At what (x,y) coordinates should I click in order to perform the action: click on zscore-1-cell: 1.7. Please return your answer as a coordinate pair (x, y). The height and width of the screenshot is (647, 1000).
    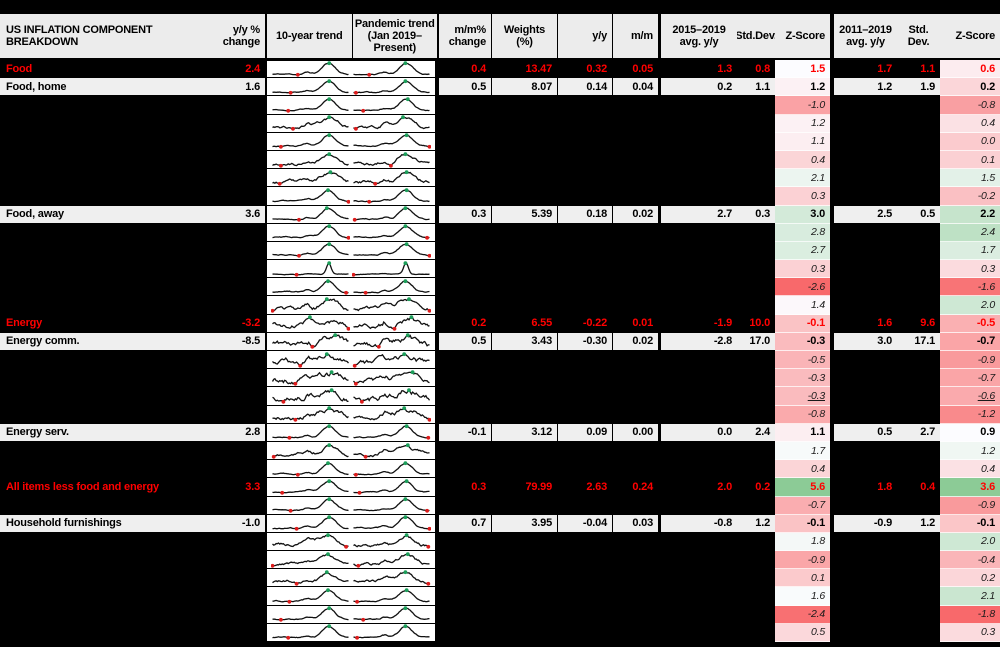
    Looking at the image, I should click on (802, 451).